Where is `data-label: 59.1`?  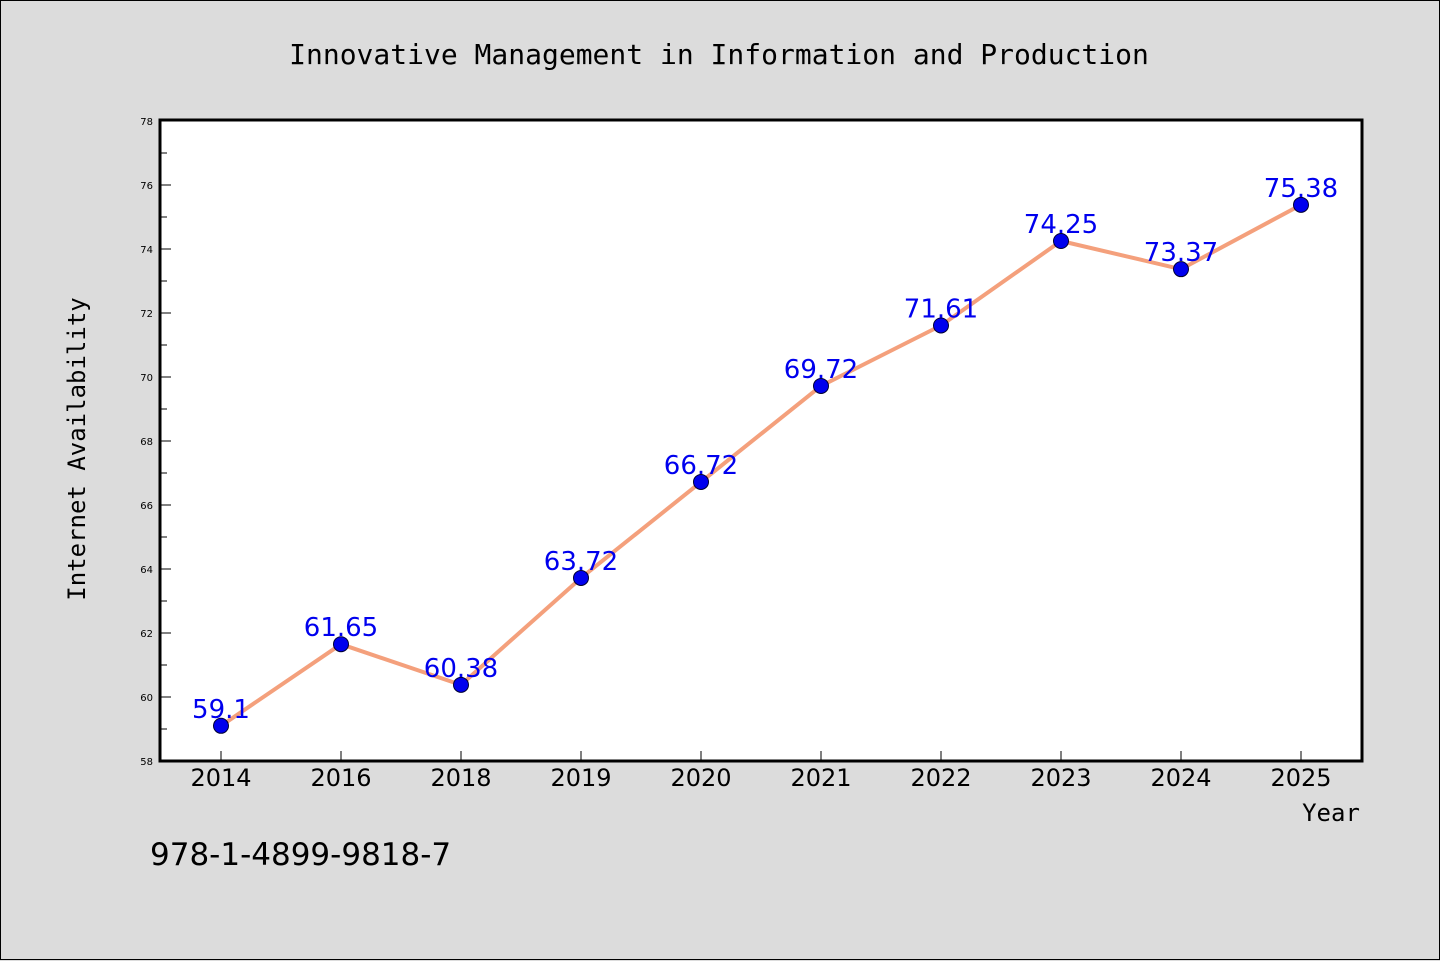 data-label: 59.1 is located at coordinates (221, 710).